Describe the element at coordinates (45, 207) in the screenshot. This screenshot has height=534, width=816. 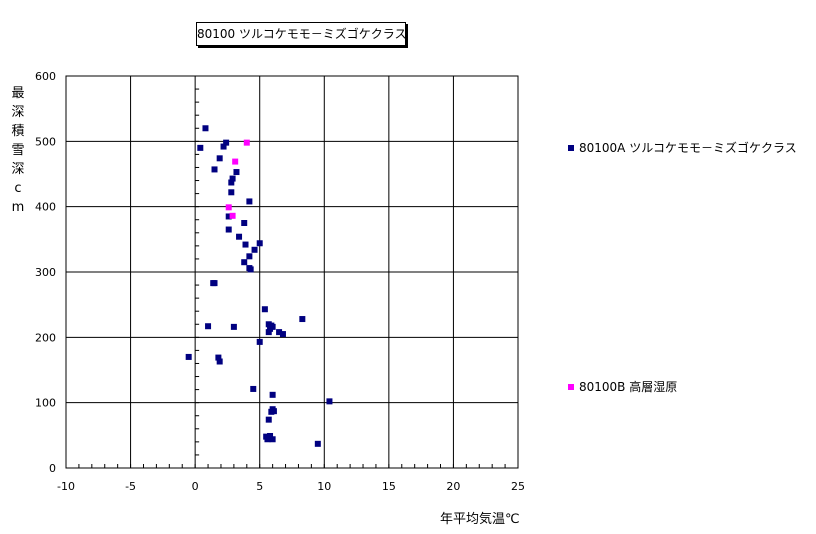
I see `y-tick-label: 400` at that location.